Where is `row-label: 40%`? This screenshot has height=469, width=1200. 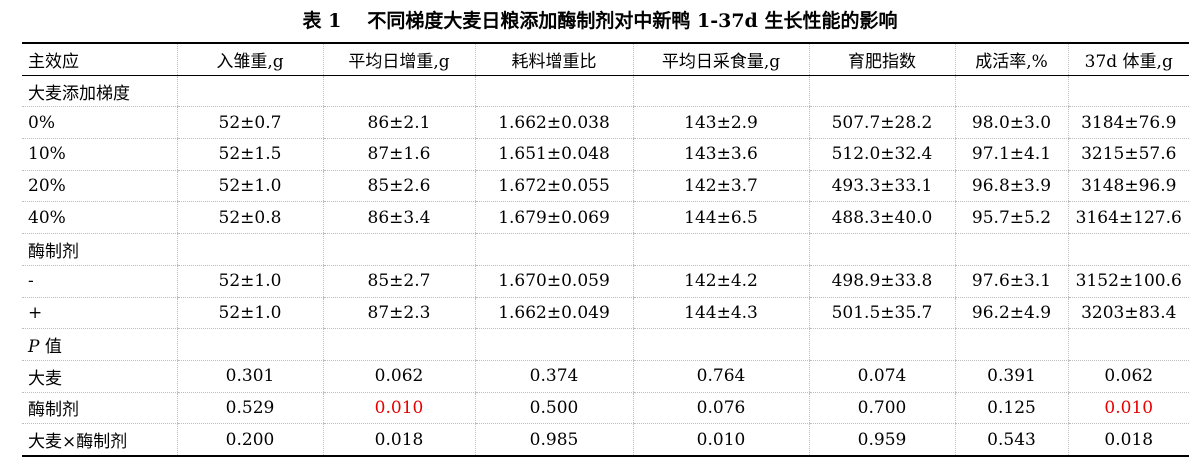
row-label: 40% is located at coordinates (99, 218).